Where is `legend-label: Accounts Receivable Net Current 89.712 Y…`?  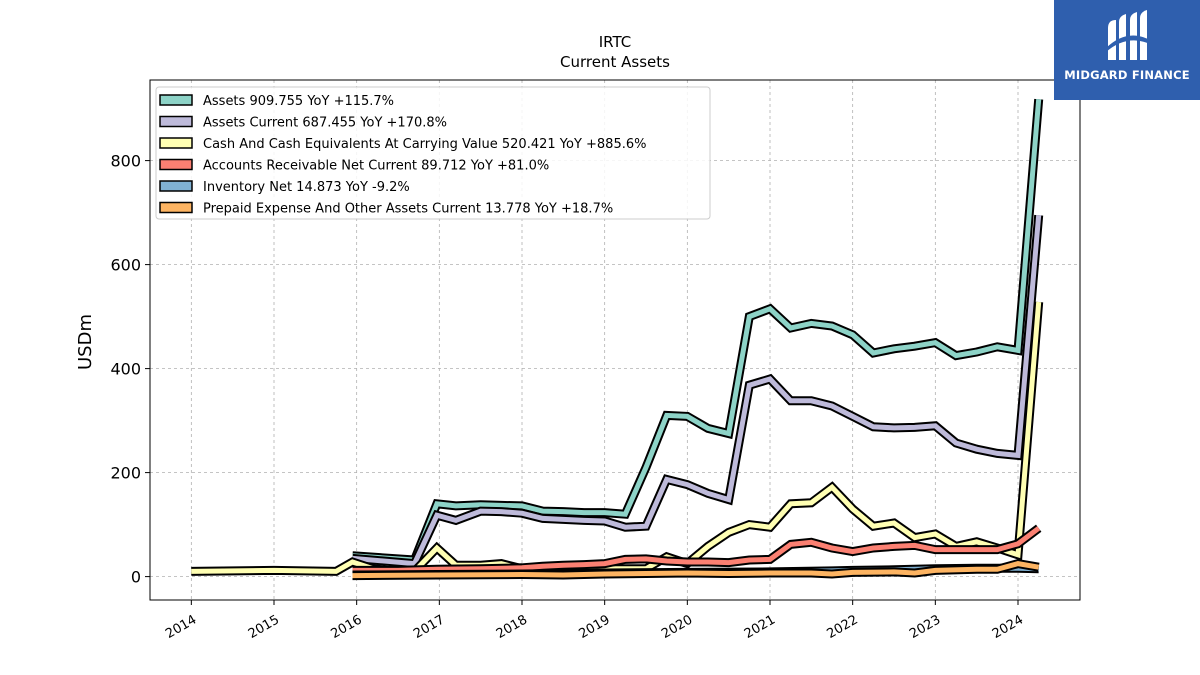 legend-label: Accounts Receivable Net Current 89.712 Y… is located at coordinates (376, 166).